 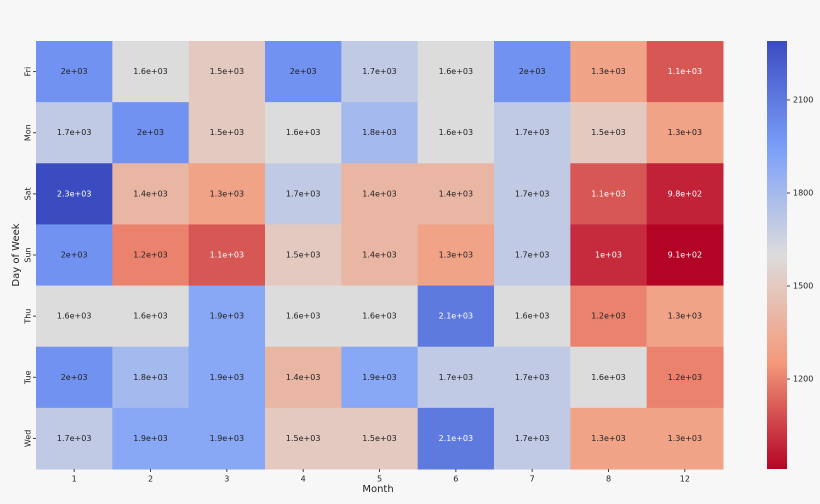 What do you see at coordinates (803, 192) in the screenshot?
I see `colorbar-tick-label: 1800` at bounding box center [803, 192].